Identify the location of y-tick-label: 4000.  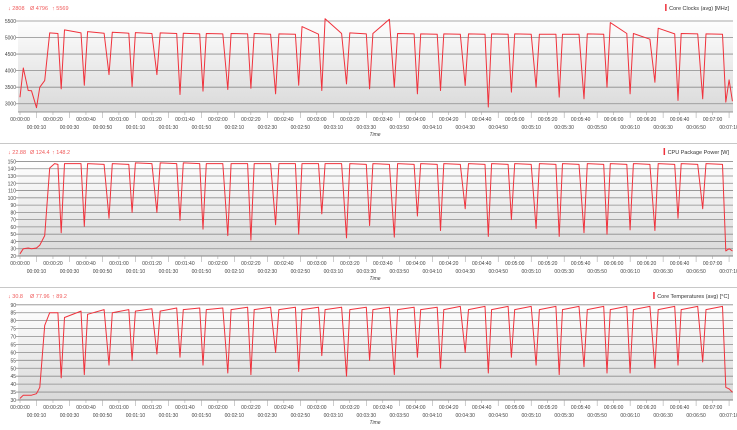
(10, 72).